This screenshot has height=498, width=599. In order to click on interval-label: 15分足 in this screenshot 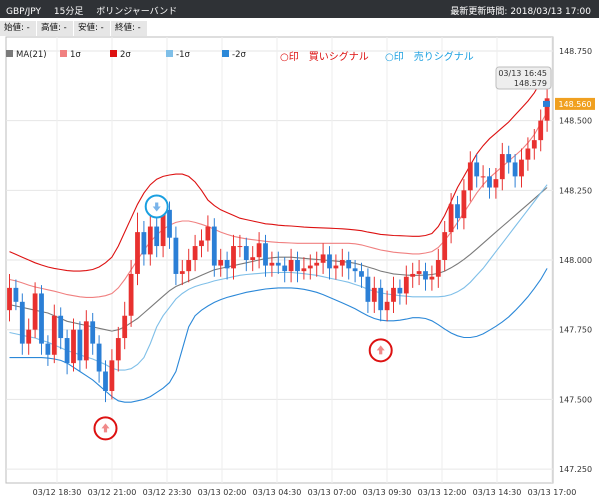, I will do `click(68, 12)`.